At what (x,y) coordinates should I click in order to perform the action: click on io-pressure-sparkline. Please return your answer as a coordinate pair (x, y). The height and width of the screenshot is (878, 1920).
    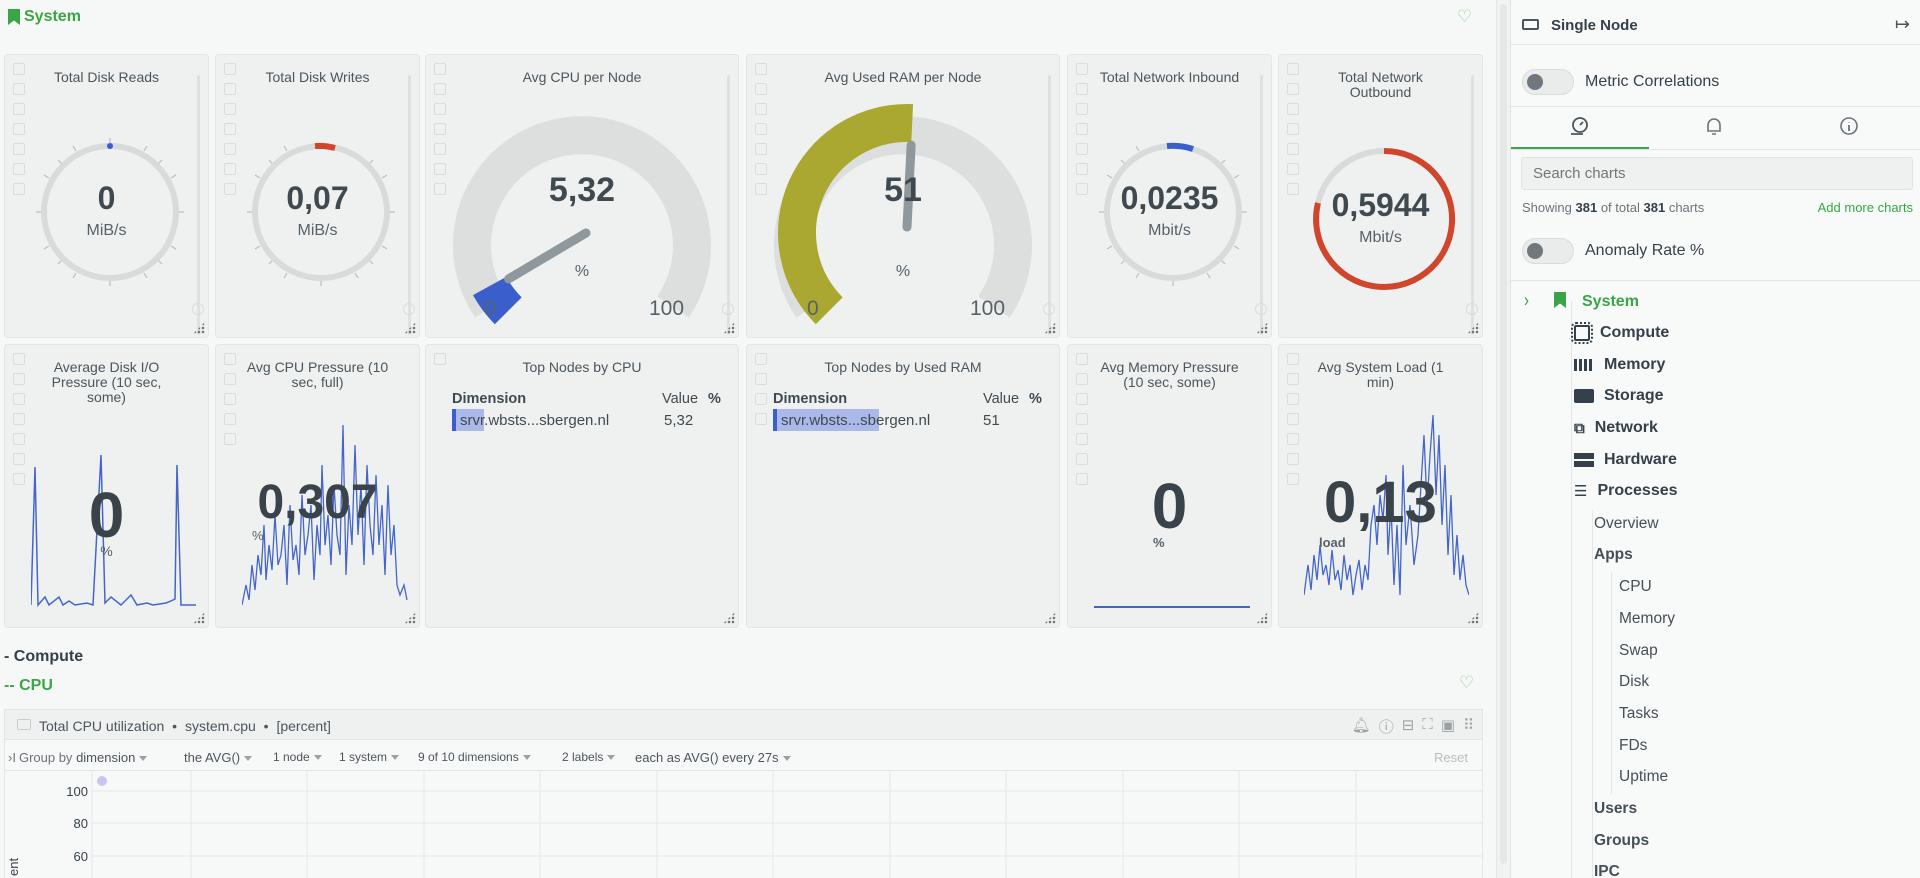
    Looking at the image, I should click on (113, 530).